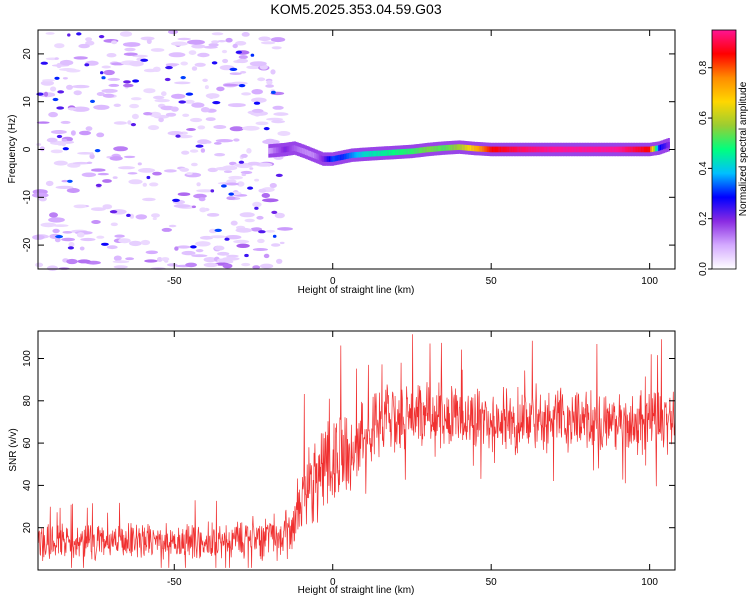  I want to click on figure-title: KOM5.2025.353.04.59.G03, so click(355, 9).